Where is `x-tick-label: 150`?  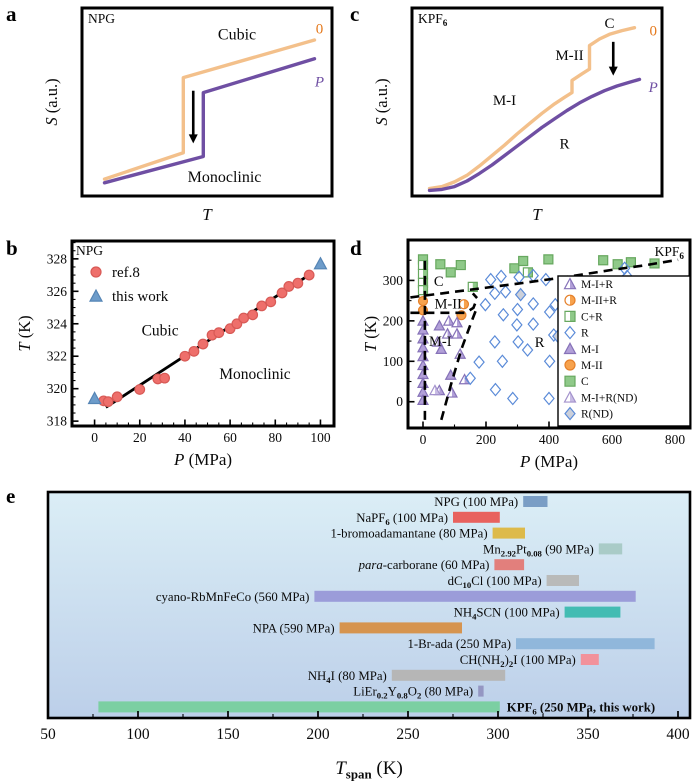
x-tick-label: 150 is located at coordinates (228, 734).